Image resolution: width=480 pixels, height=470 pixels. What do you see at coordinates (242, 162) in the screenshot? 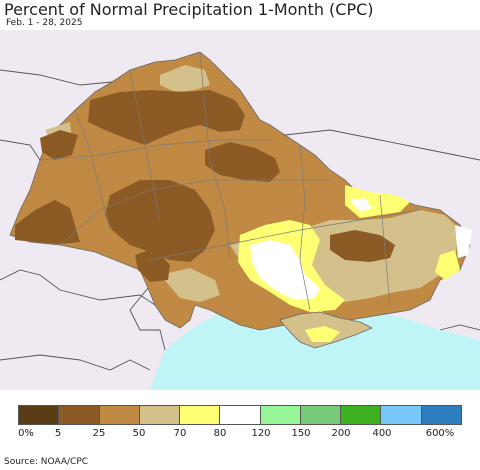
I see `region-dry-northeast` at bounding box center [242, 162].